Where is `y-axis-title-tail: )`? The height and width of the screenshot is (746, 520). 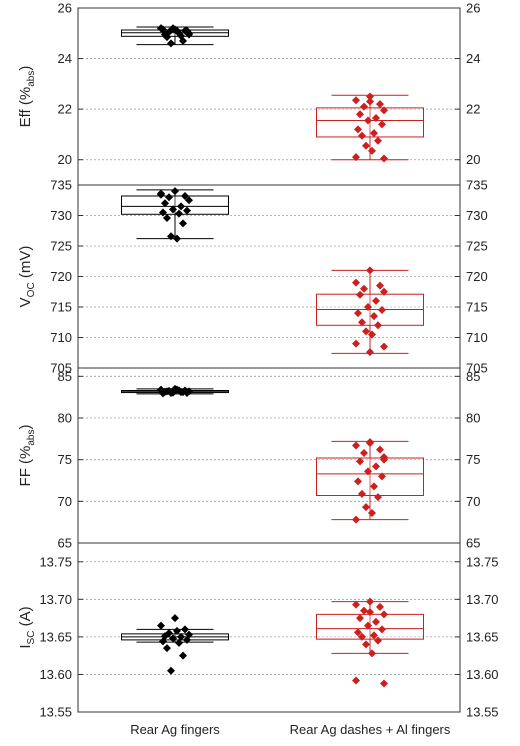
y-axis-title-tail: ) is located at coordinates (25, 427).